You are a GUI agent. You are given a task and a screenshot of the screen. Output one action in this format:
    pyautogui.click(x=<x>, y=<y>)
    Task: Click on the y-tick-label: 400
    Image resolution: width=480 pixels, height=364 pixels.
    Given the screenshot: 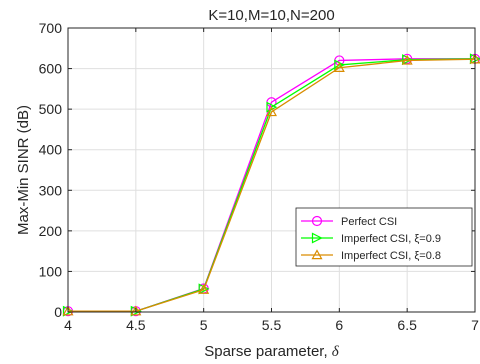 What is the action you would take?
    pyautogui.click(x=51, y=150)
    